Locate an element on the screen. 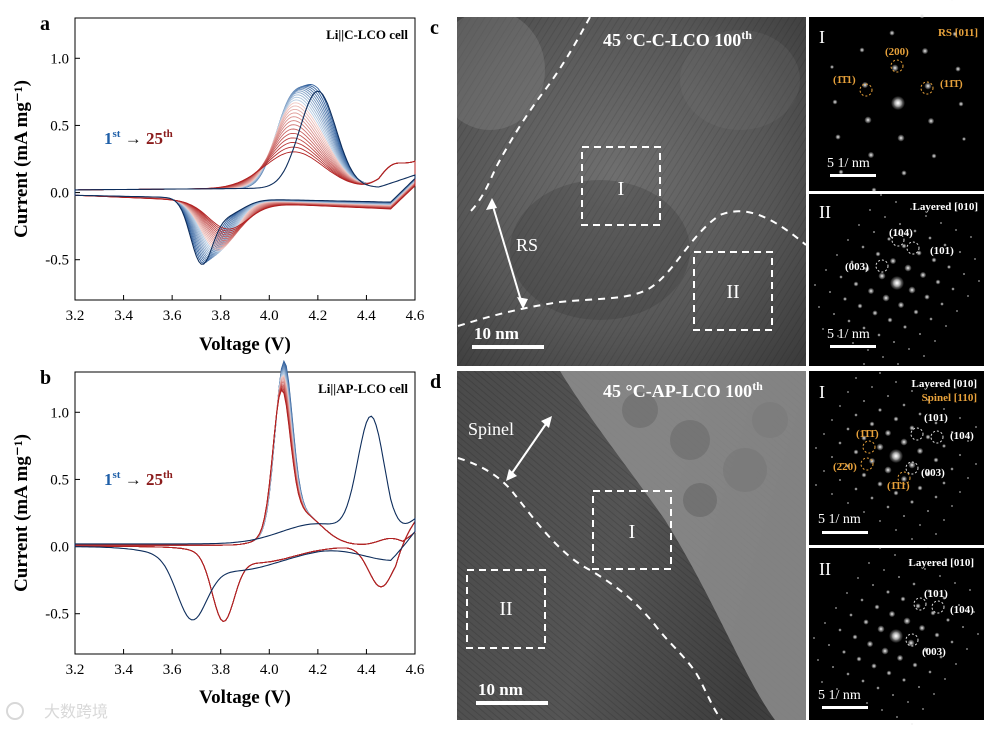  scale-bar is located at coordinates (512, 703).